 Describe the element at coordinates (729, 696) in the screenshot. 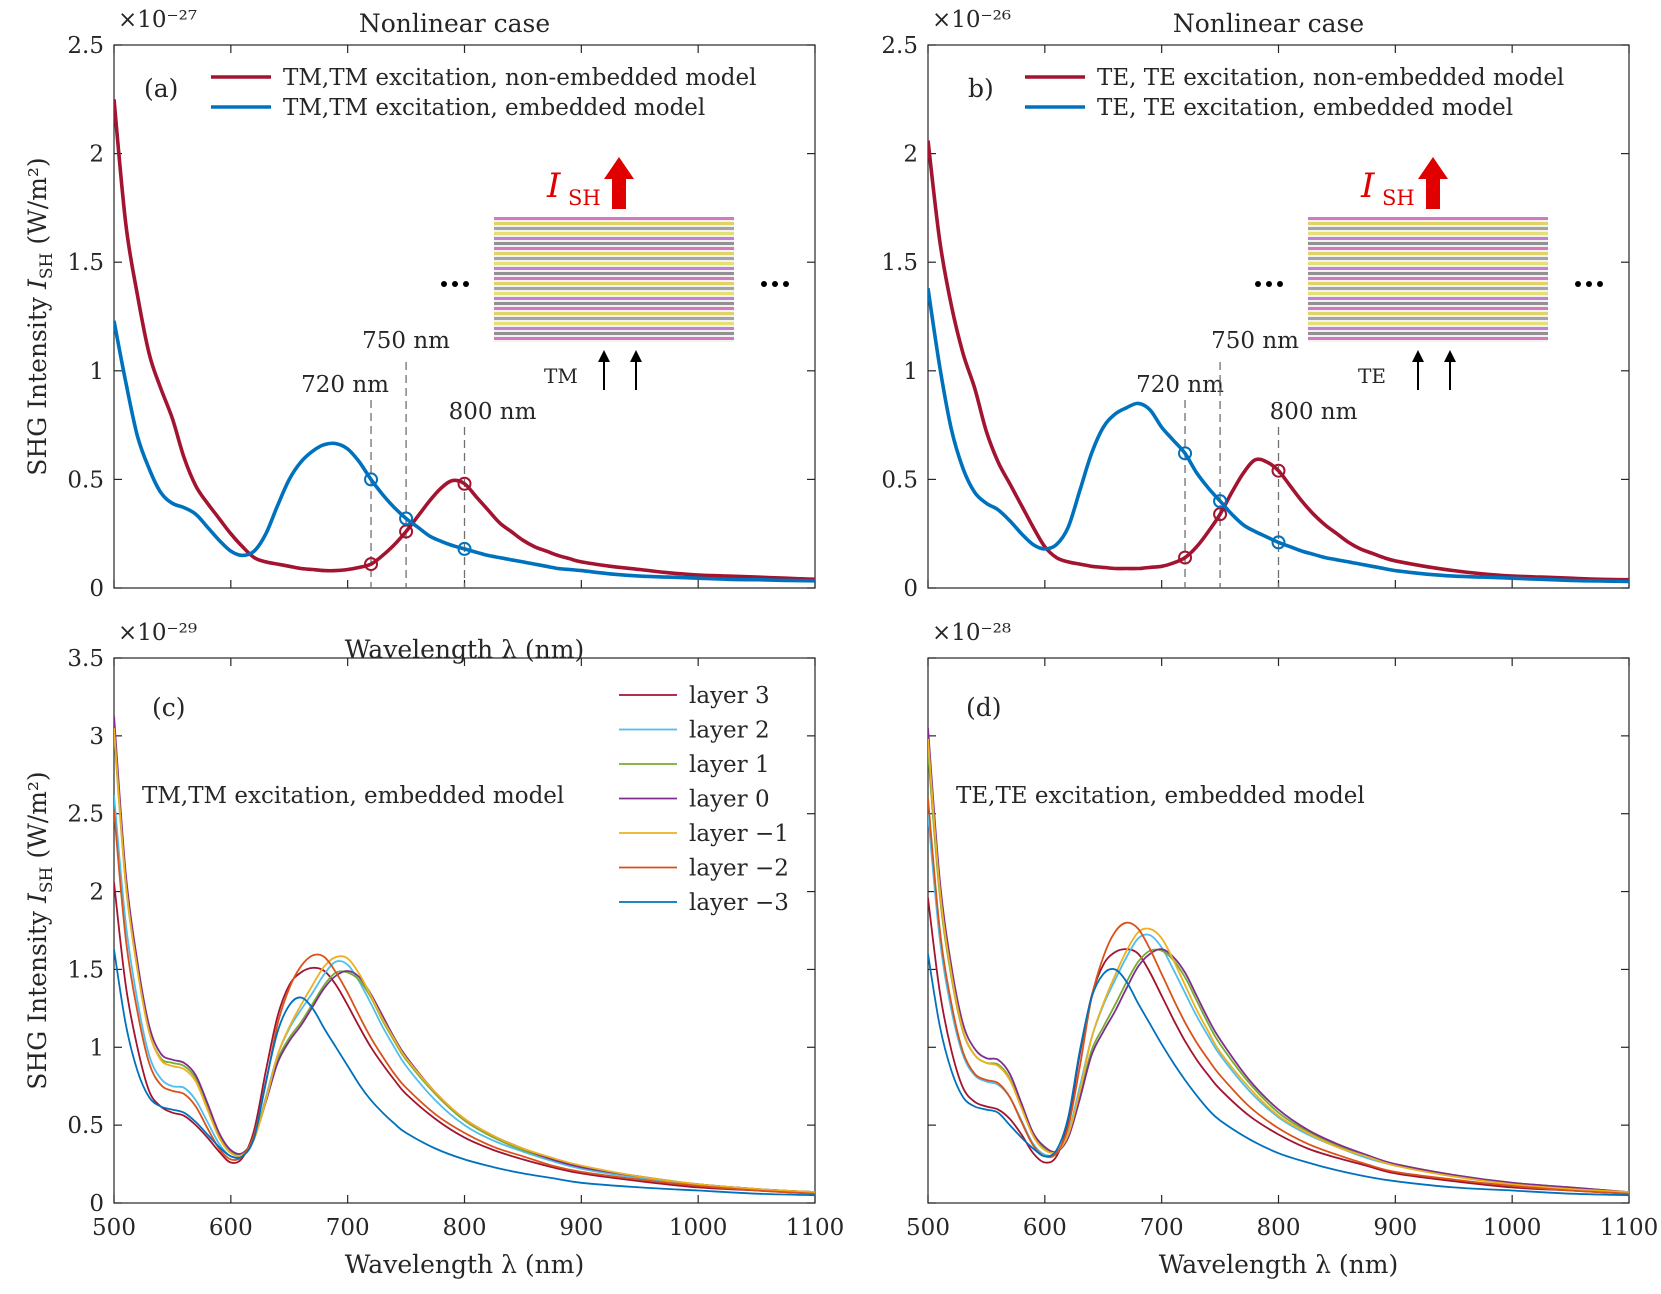

I see `legend-label: layer 3` at that location.